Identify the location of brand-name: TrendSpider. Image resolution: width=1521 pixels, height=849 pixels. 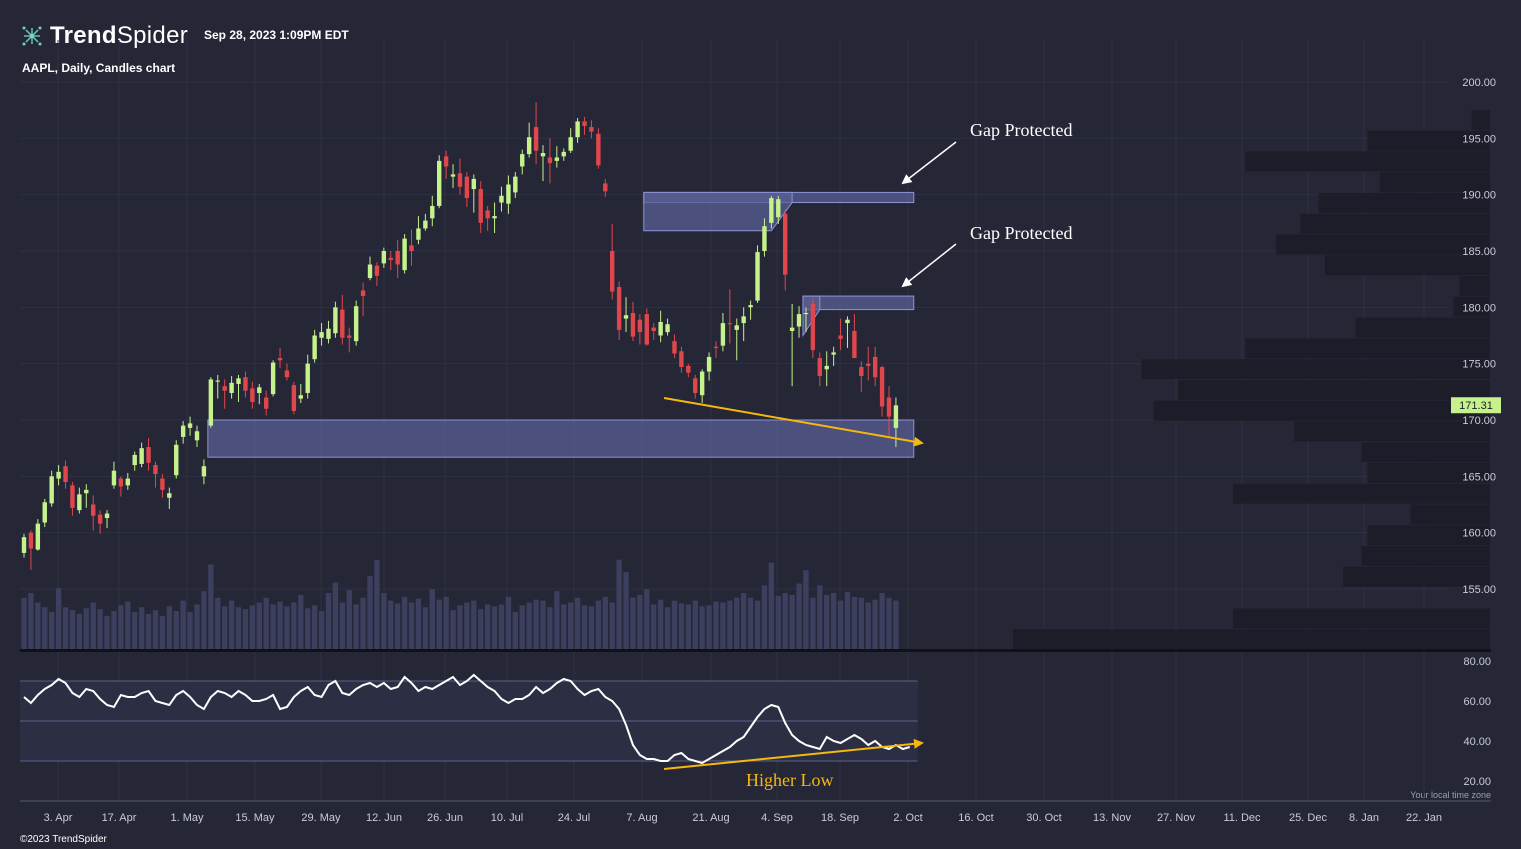
(119, 36).